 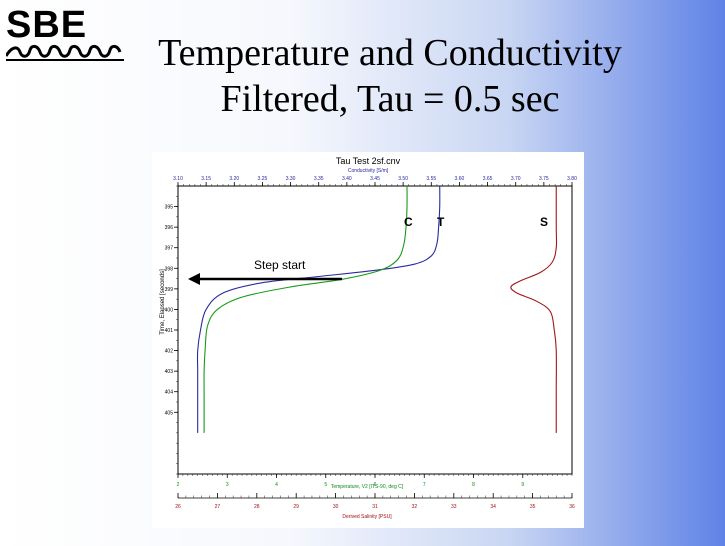 I want to click on logo-text: SBE, so click(x=47, y=25).